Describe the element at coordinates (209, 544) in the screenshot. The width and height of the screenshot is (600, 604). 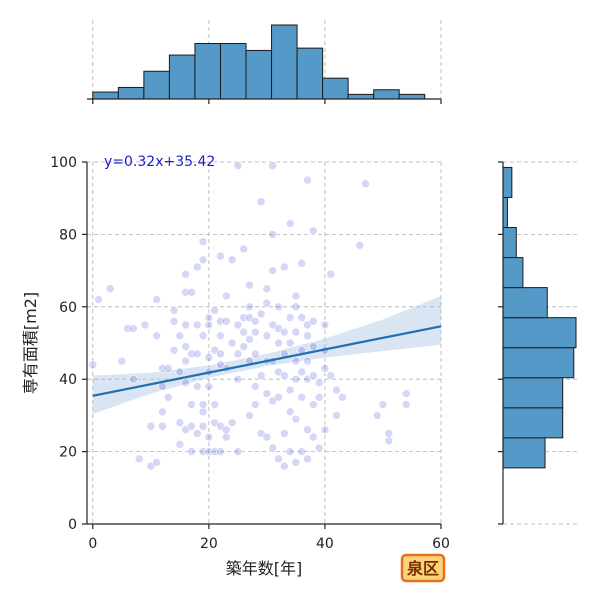
I see `x-tick-label: 20` at that location.